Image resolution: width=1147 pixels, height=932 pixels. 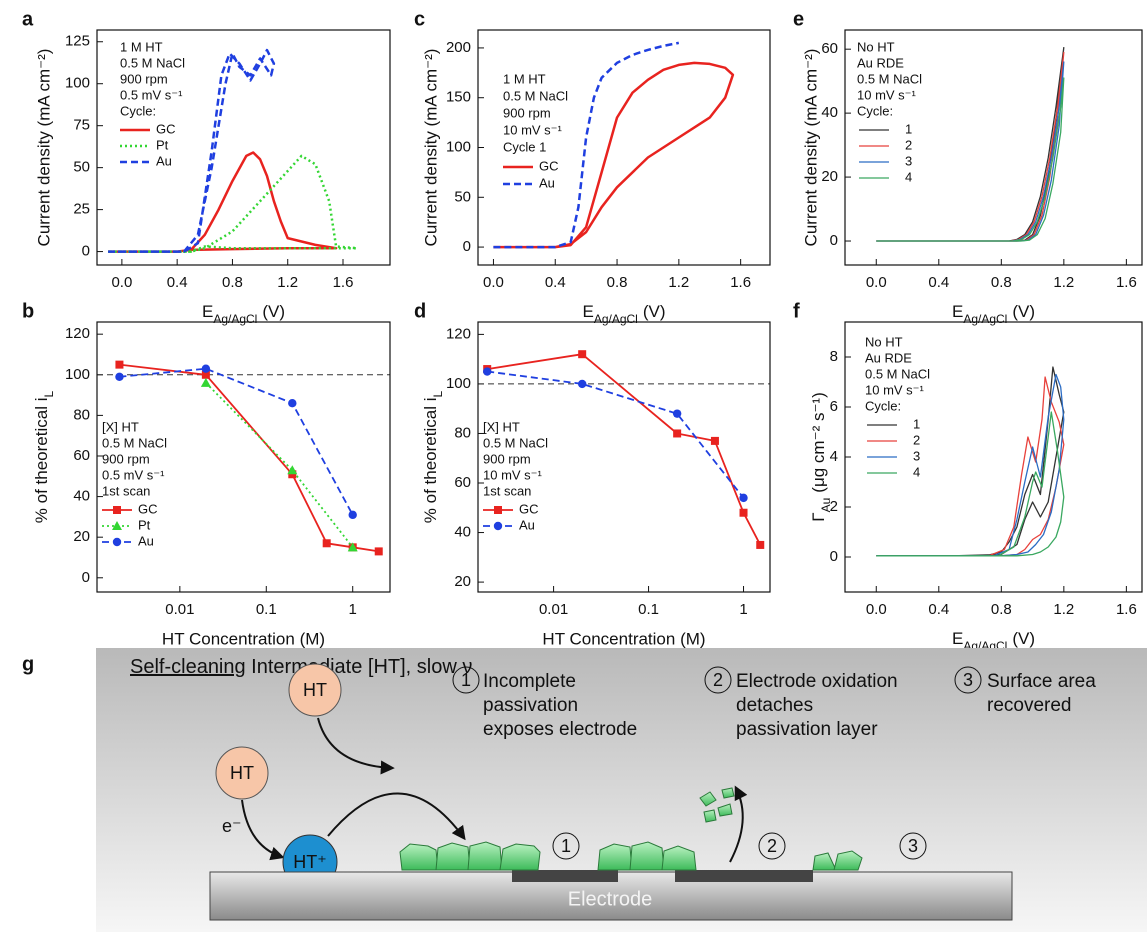 I want to click on annotation: 900 rpm, so click(x=144, y=78).